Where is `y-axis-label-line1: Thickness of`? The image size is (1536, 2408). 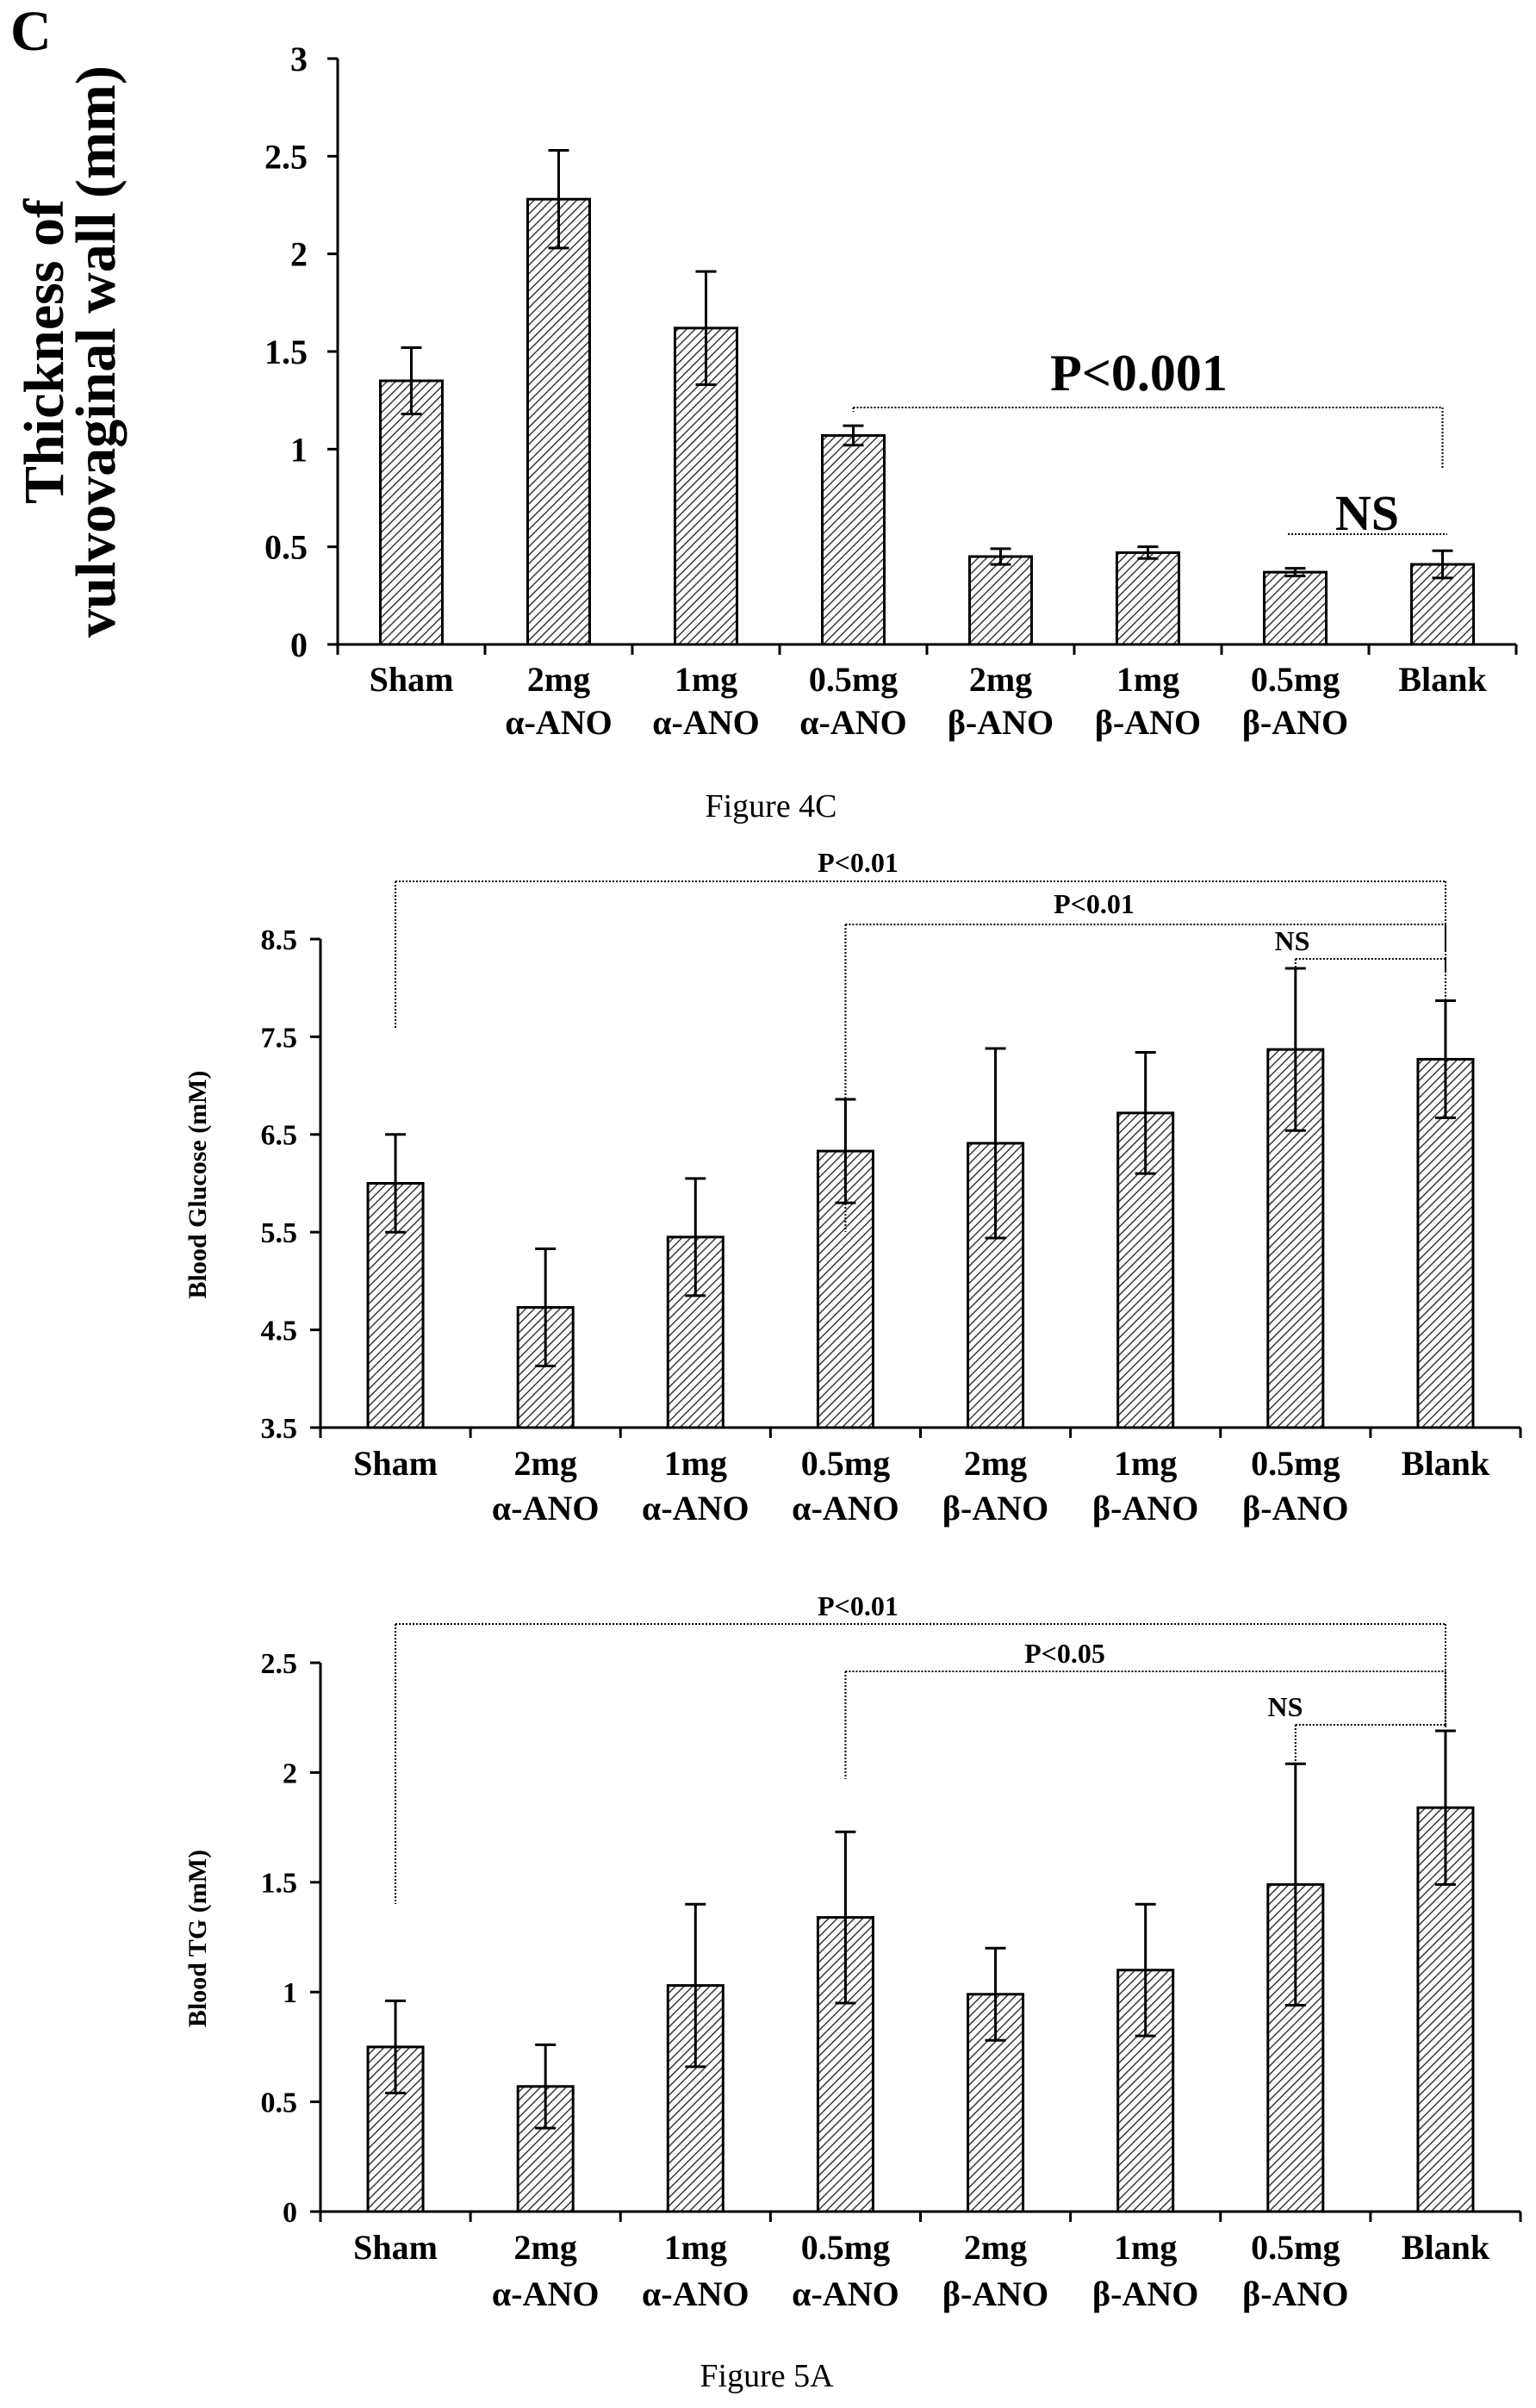
y-axis-label-line1: Thickness of is located at coordinates (44, 351).